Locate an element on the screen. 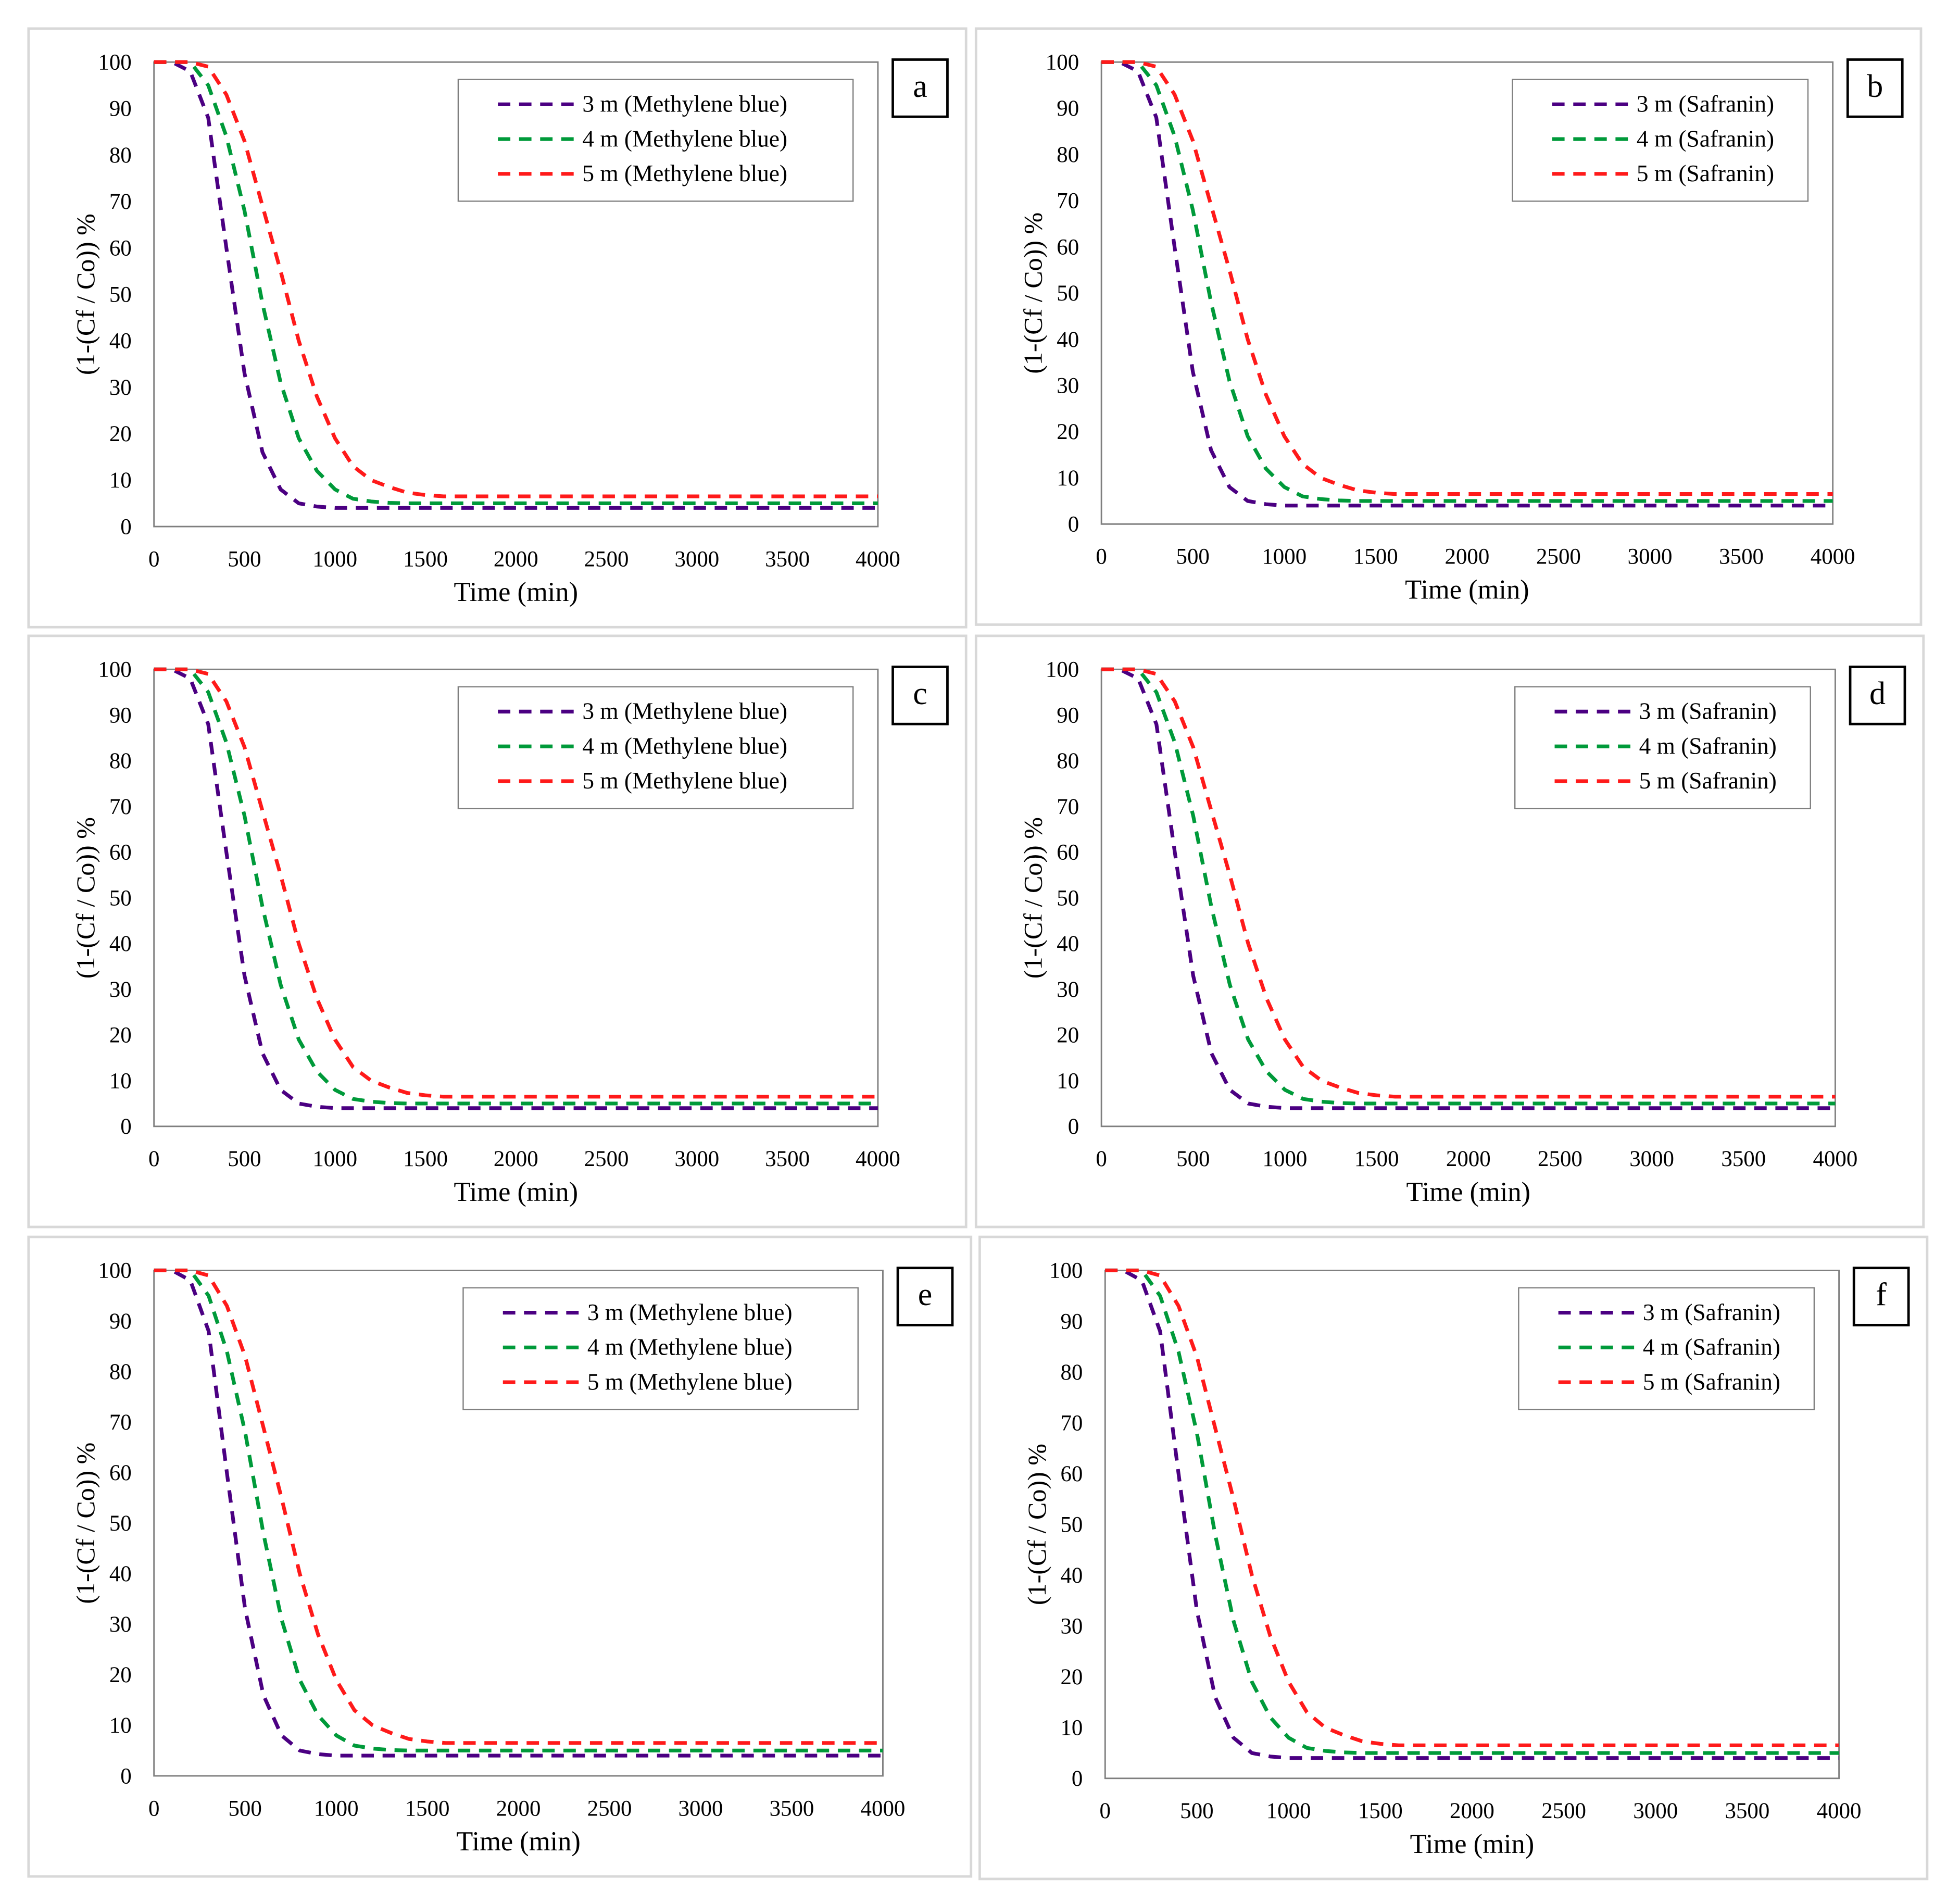  legend-entry: 5 m (Safranin) is located at coordinates (1711, 1382).